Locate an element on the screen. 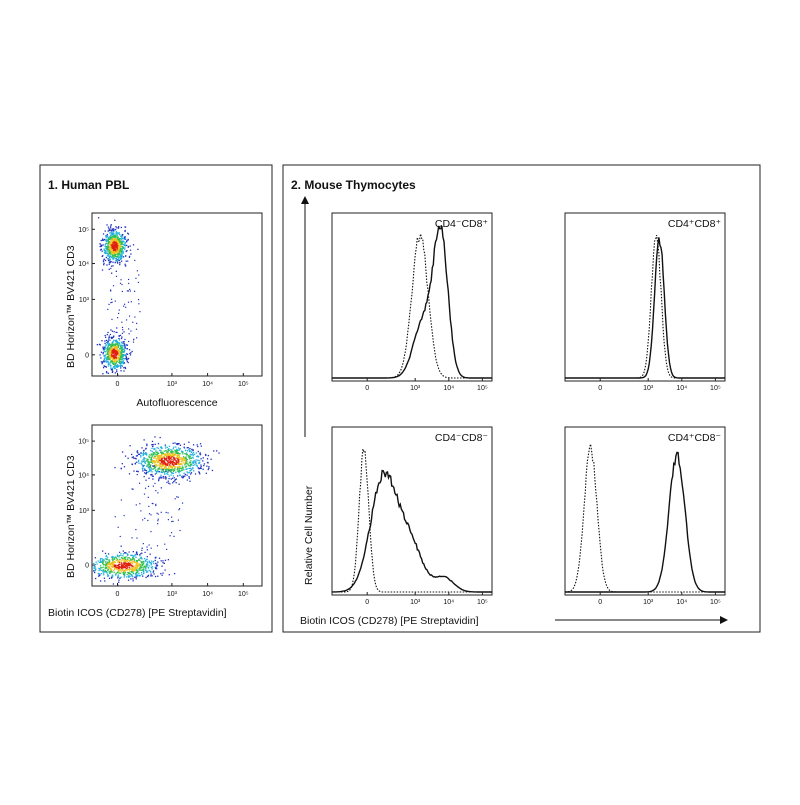  x-tick-label: 0 is located at coordinates (600, 388).